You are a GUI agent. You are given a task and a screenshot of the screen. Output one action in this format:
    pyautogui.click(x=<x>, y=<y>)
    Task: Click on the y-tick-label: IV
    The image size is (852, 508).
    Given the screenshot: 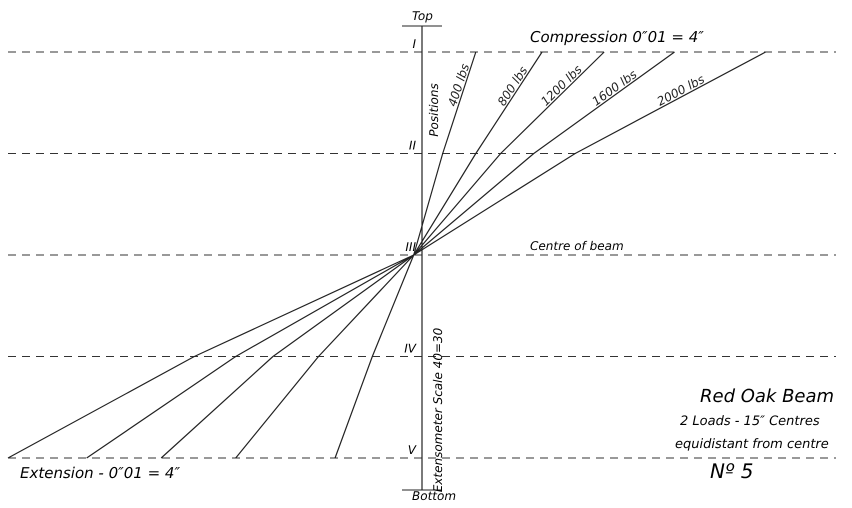 What is the action you would take?
    pyautogui.click(x=410, y=349)
    